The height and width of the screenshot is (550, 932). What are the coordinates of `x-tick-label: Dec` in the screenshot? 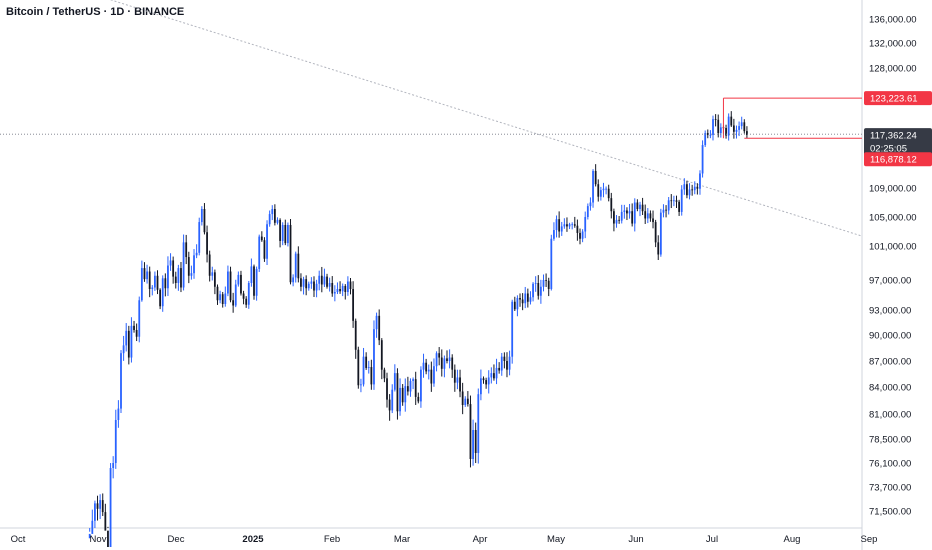 It's located at (176, 539).